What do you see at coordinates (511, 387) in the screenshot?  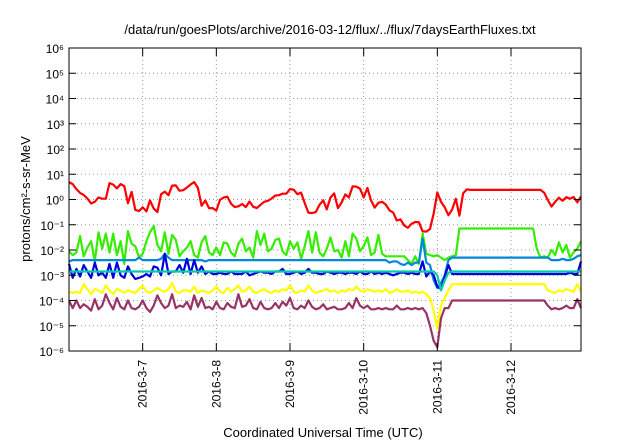 I see `x-tick-label: 2016-3-12` at bounding box center [511, 387].